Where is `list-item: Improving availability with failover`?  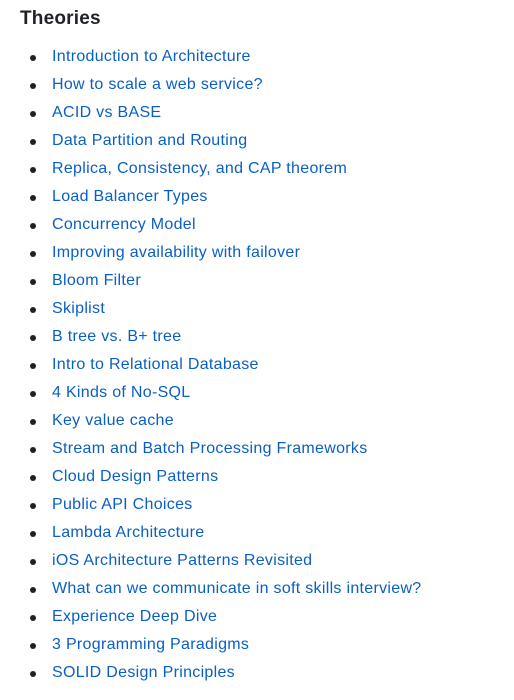 list-item: Improving availability with failover is located at coordinates (267, 253).